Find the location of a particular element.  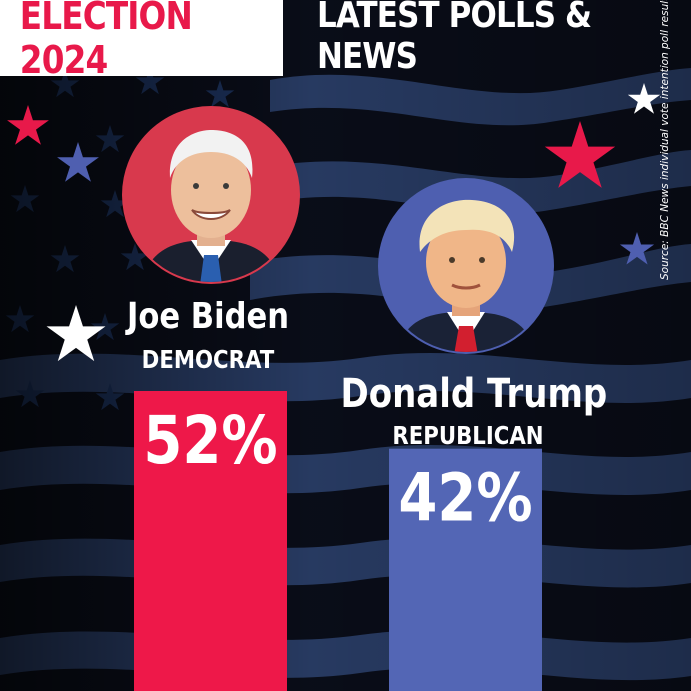

candidate-party-biden: DEMOCRAT is located at coordinates (208, 359).